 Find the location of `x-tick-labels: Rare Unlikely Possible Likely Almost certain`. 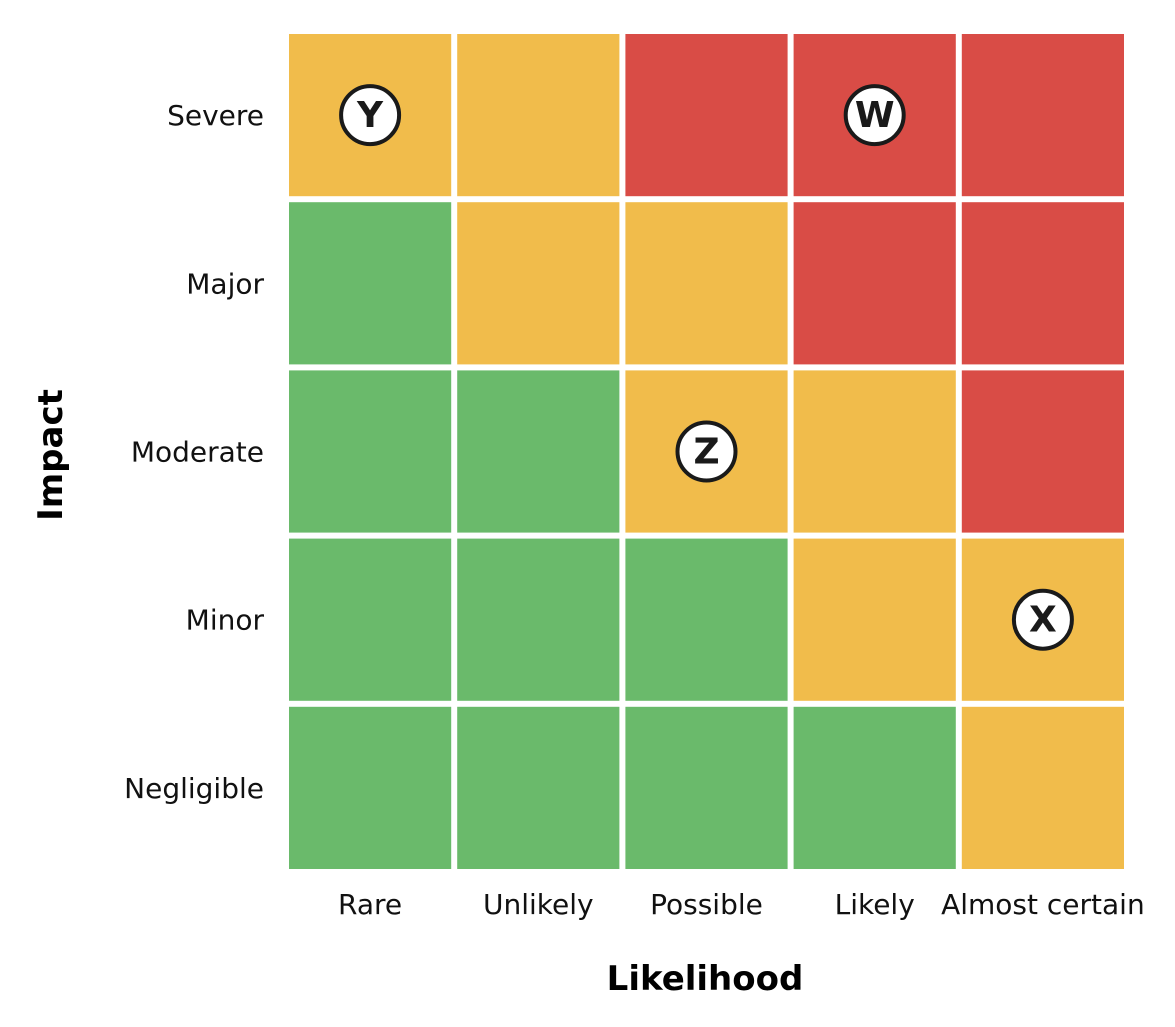

x-tick-labels: Rare Unlikely Possible Likely Almost certain is located at coordinates (741, 904).